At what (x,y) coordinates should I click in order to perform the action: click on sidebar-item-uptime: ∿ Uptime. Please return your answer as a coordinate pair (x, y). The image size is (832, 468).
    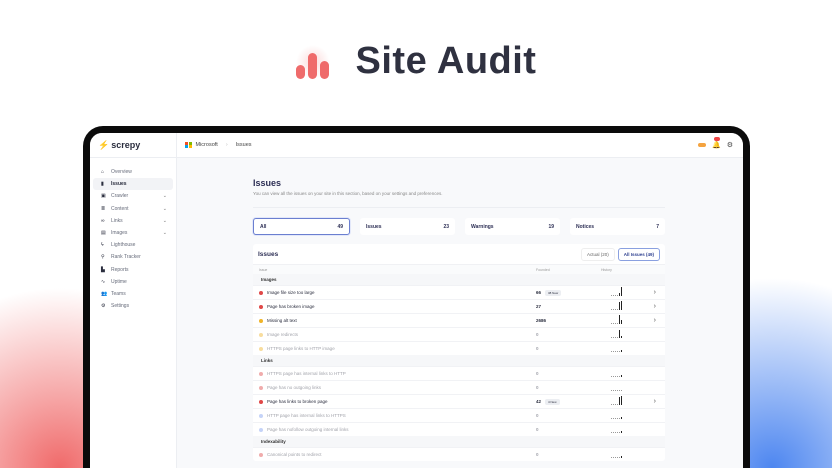
    Looking at the image, I should click on (133, 282).